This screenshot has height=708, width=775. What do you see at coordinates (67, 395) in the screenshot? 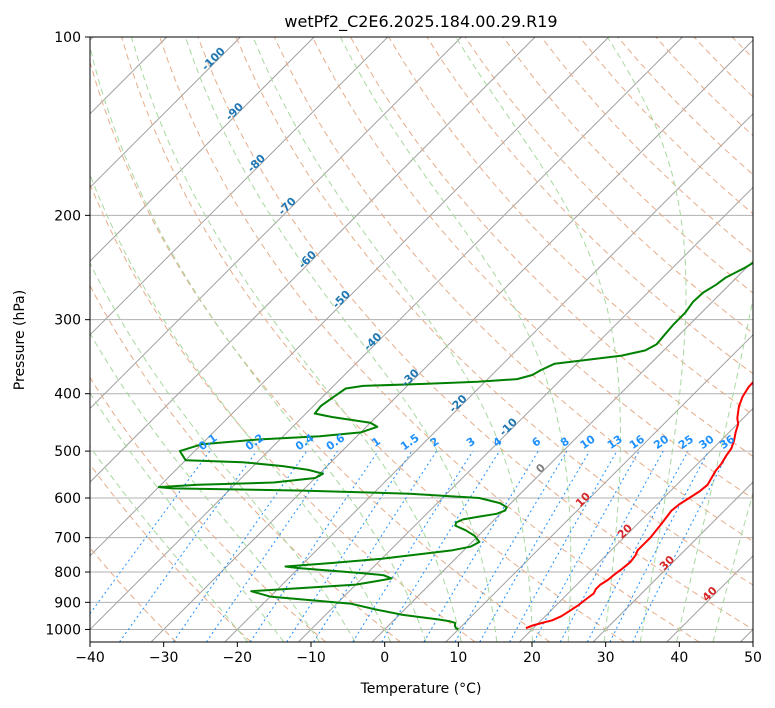
I see `y-tick-label: 400` at bounding box center [67, 395].